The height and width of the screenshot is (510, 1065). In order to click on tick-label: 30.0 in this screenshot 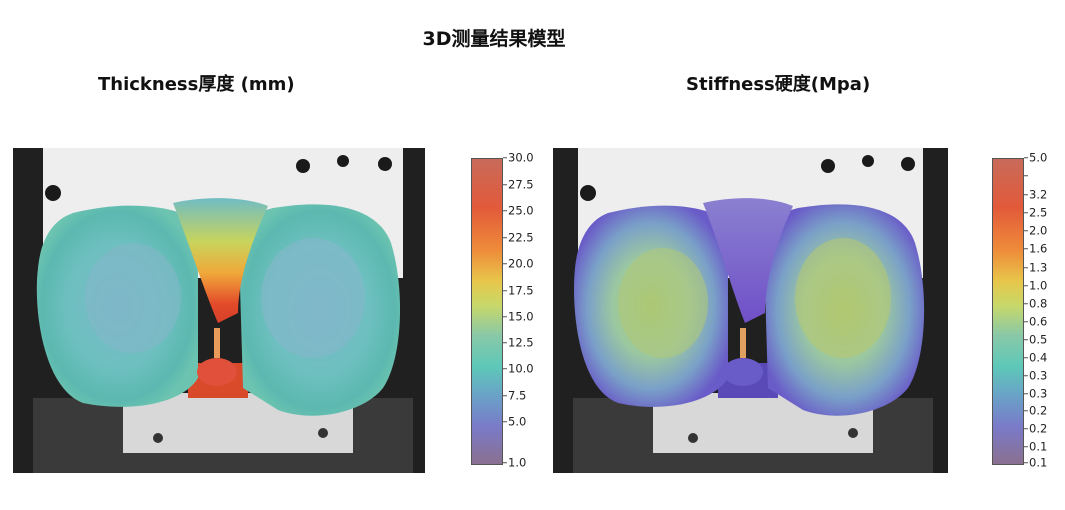, I will do `click(518, 158)`.